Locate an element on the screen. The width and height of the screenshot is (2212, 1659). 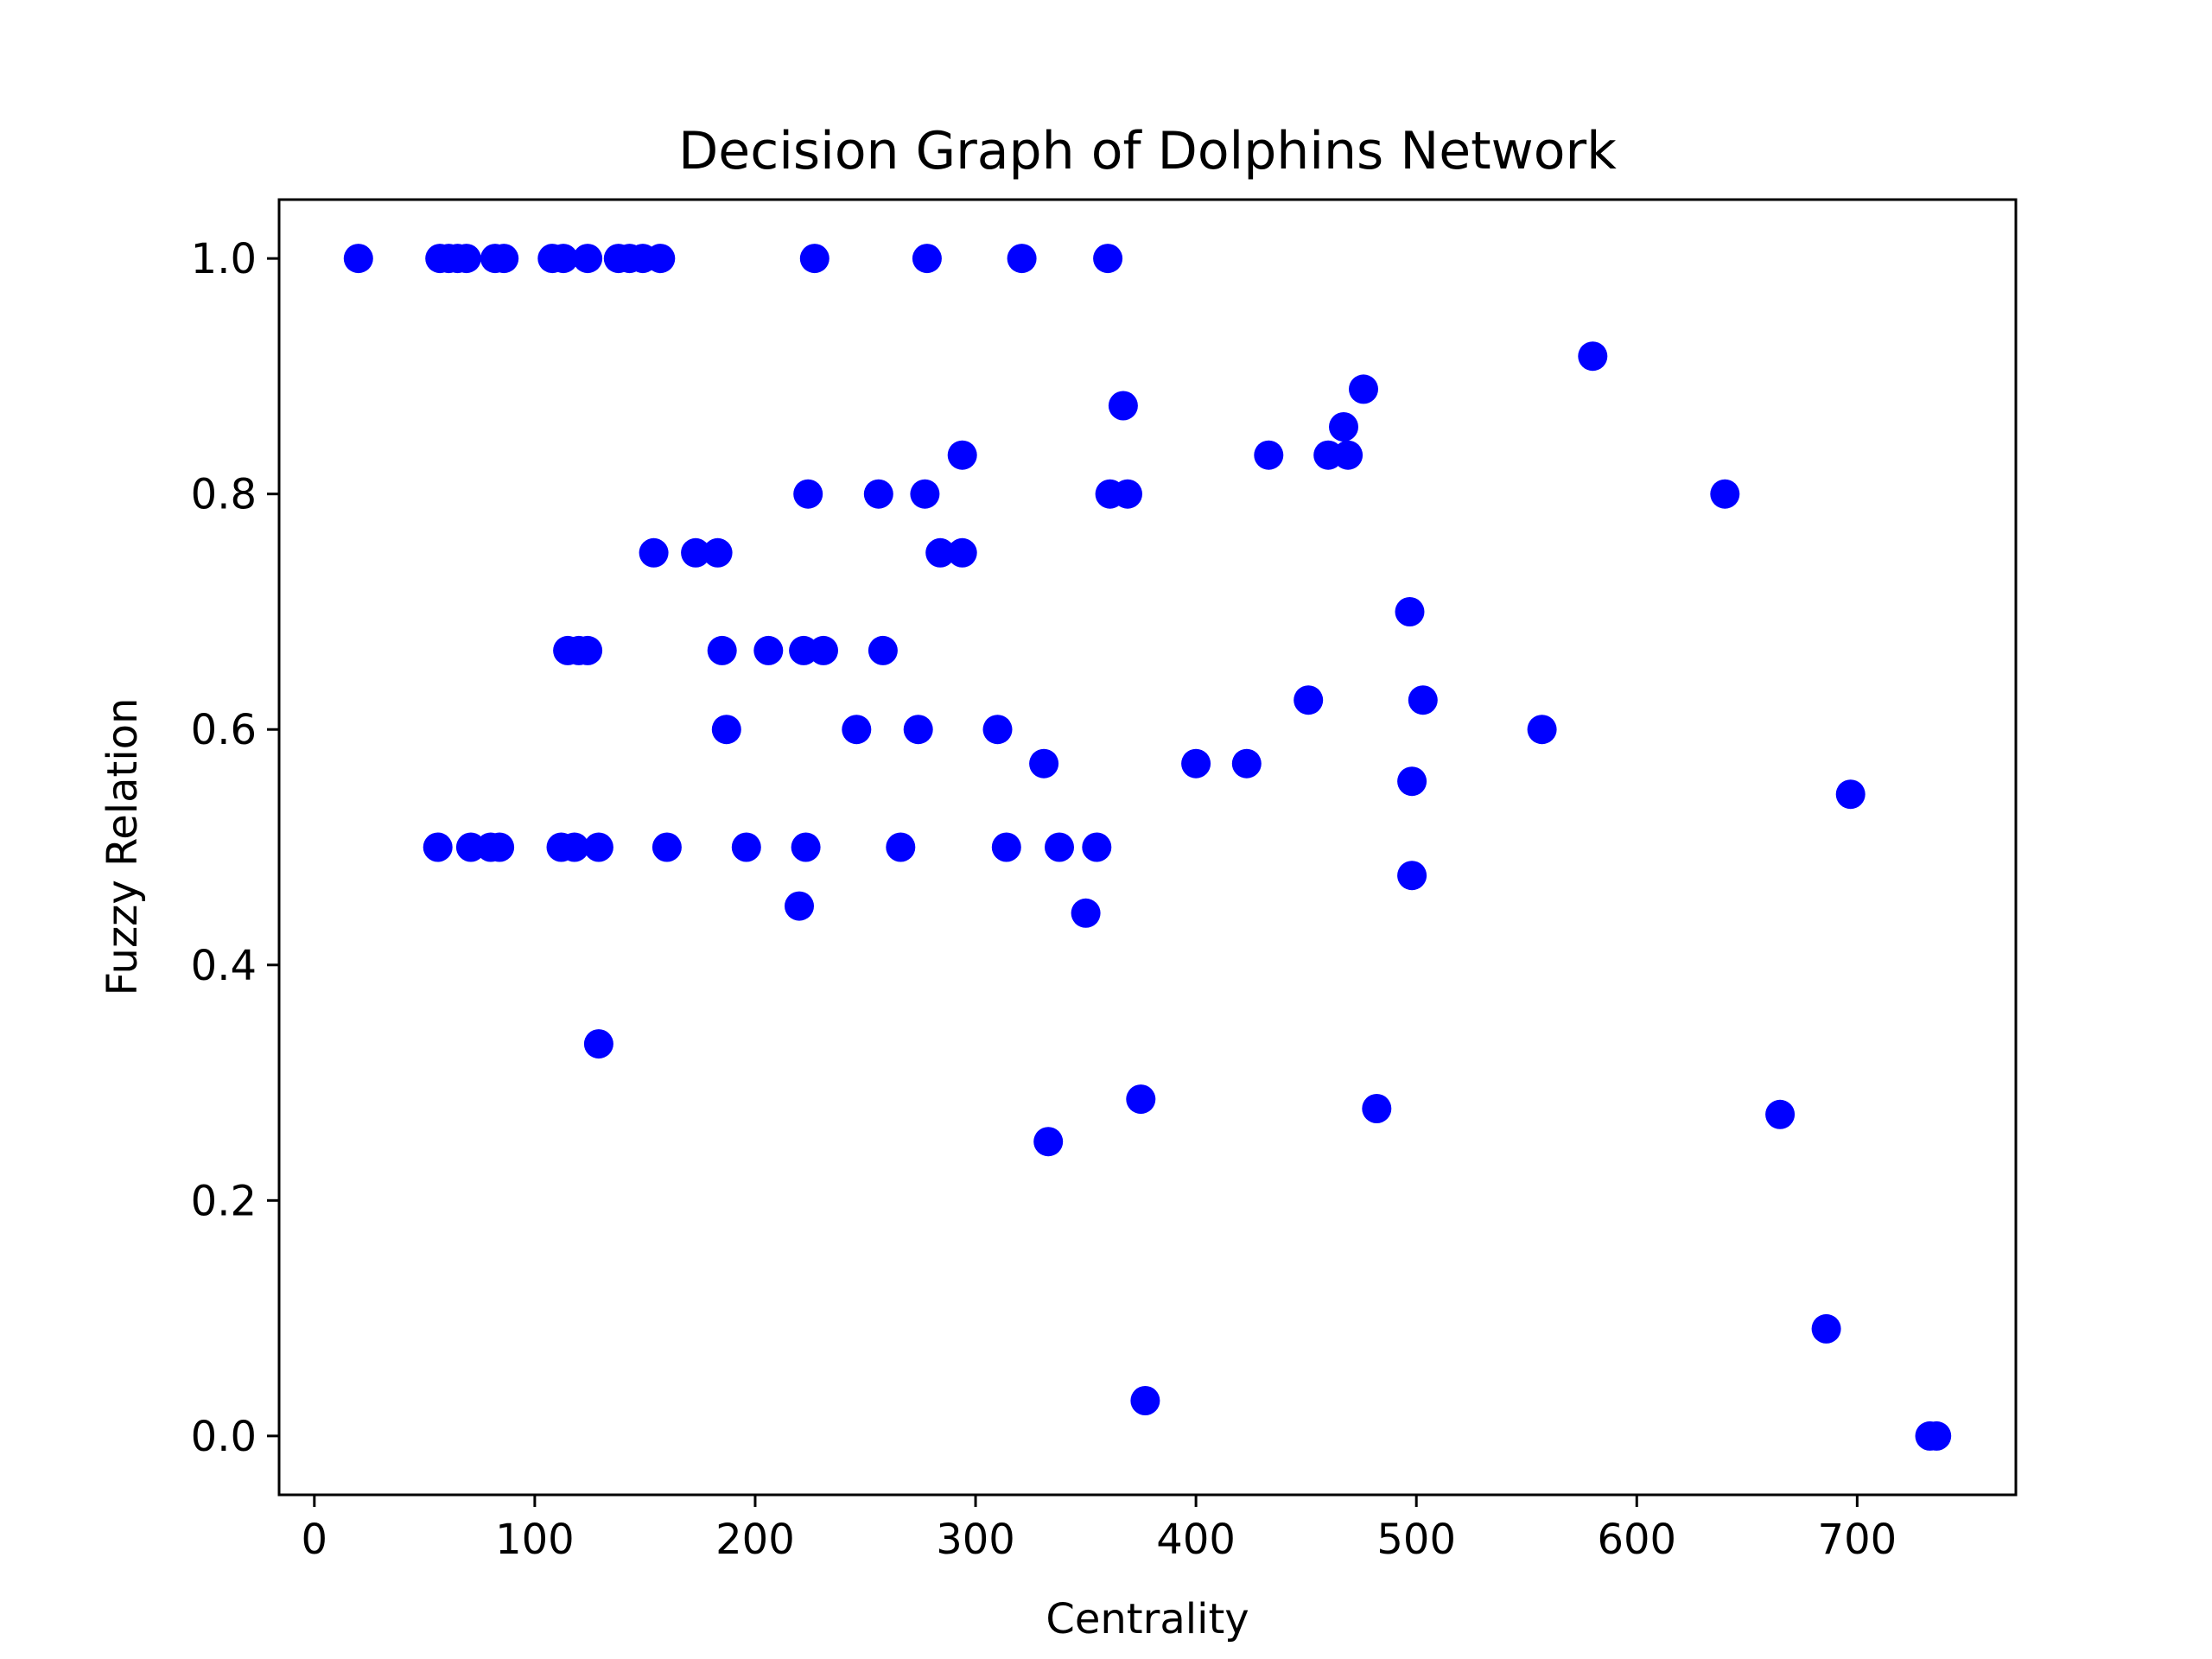
y-axis-ticks: 0.0 0.2 0.4 0.6 0.8 1.0 is located at coordinates (235, 848).